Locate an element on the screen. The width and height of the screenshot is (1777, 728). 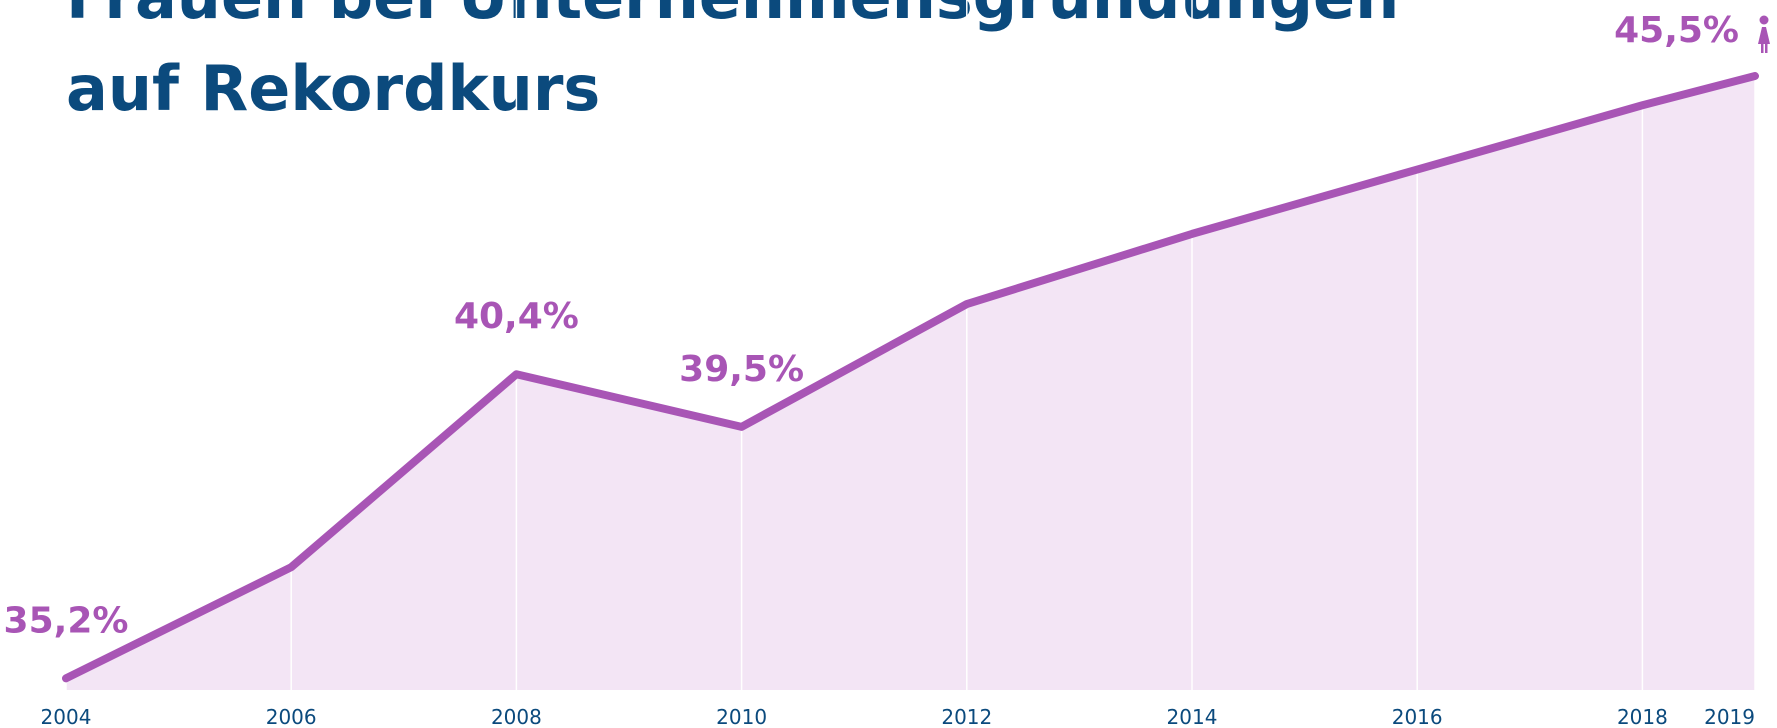
value-label: 39,5% is located at coordinates (741, 369).